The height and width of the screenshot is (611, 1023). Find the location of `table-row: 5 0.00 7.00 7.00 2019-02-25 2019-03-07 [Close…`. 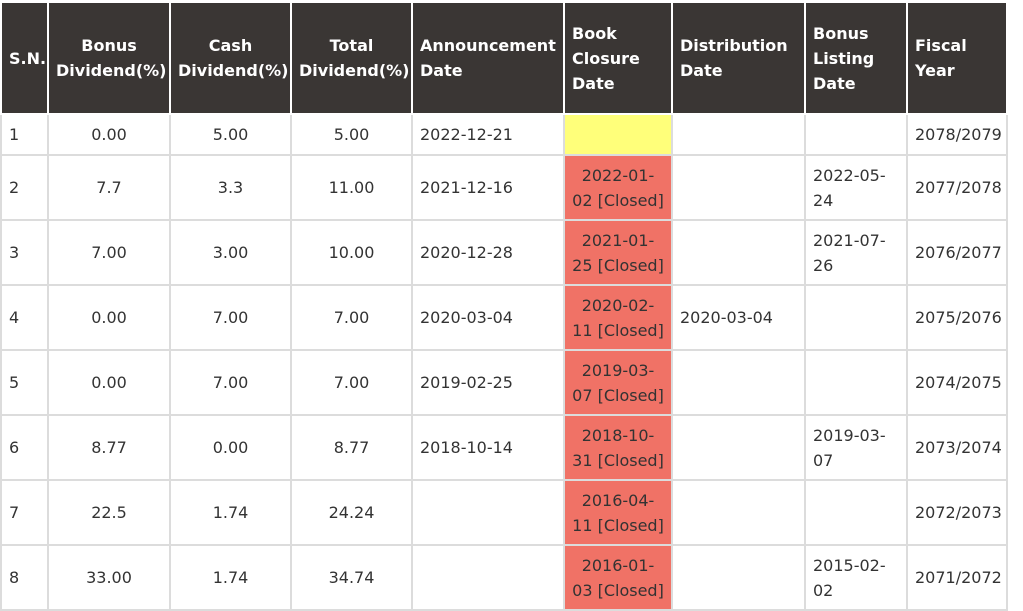

table-row: 5 0.00 7.00 7.00 2019-02-25 2019-03-07 [Close… is located at coordinates (504, 382).